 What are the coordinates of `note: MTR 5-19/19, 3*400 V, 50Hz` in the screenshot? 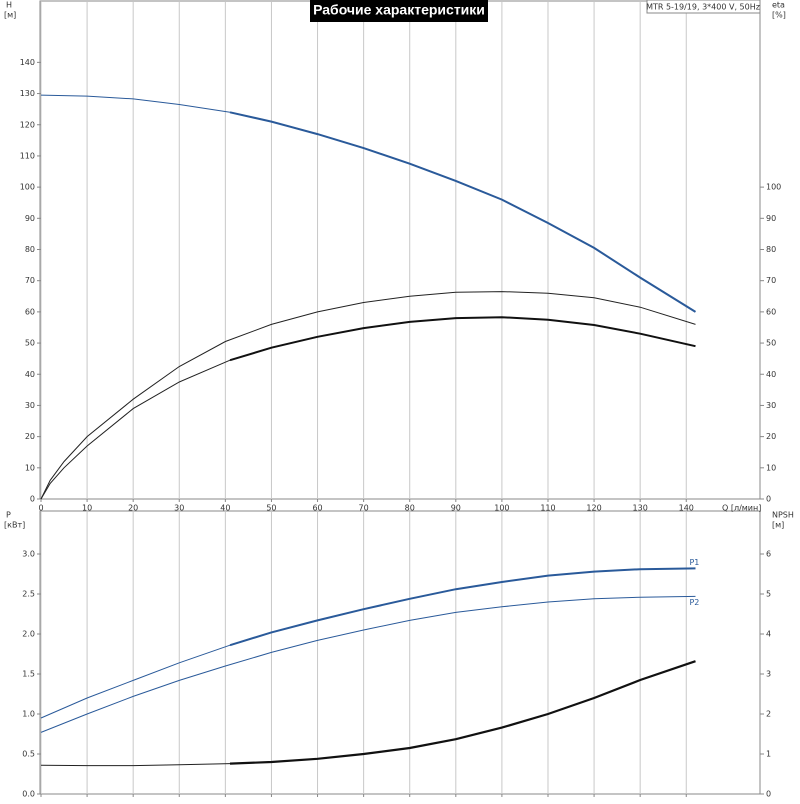 It's located at (703, 7).